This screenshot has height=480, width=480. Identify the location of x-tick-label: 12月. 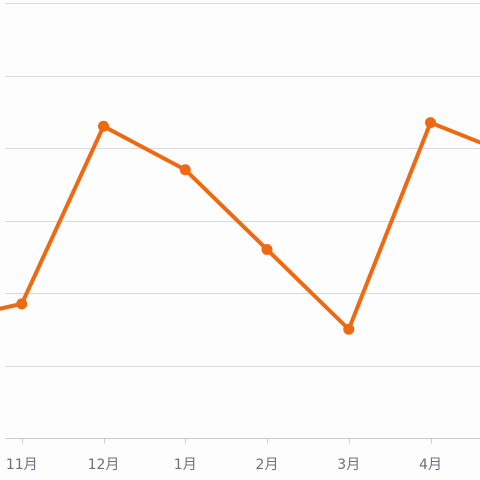
(104, 465).